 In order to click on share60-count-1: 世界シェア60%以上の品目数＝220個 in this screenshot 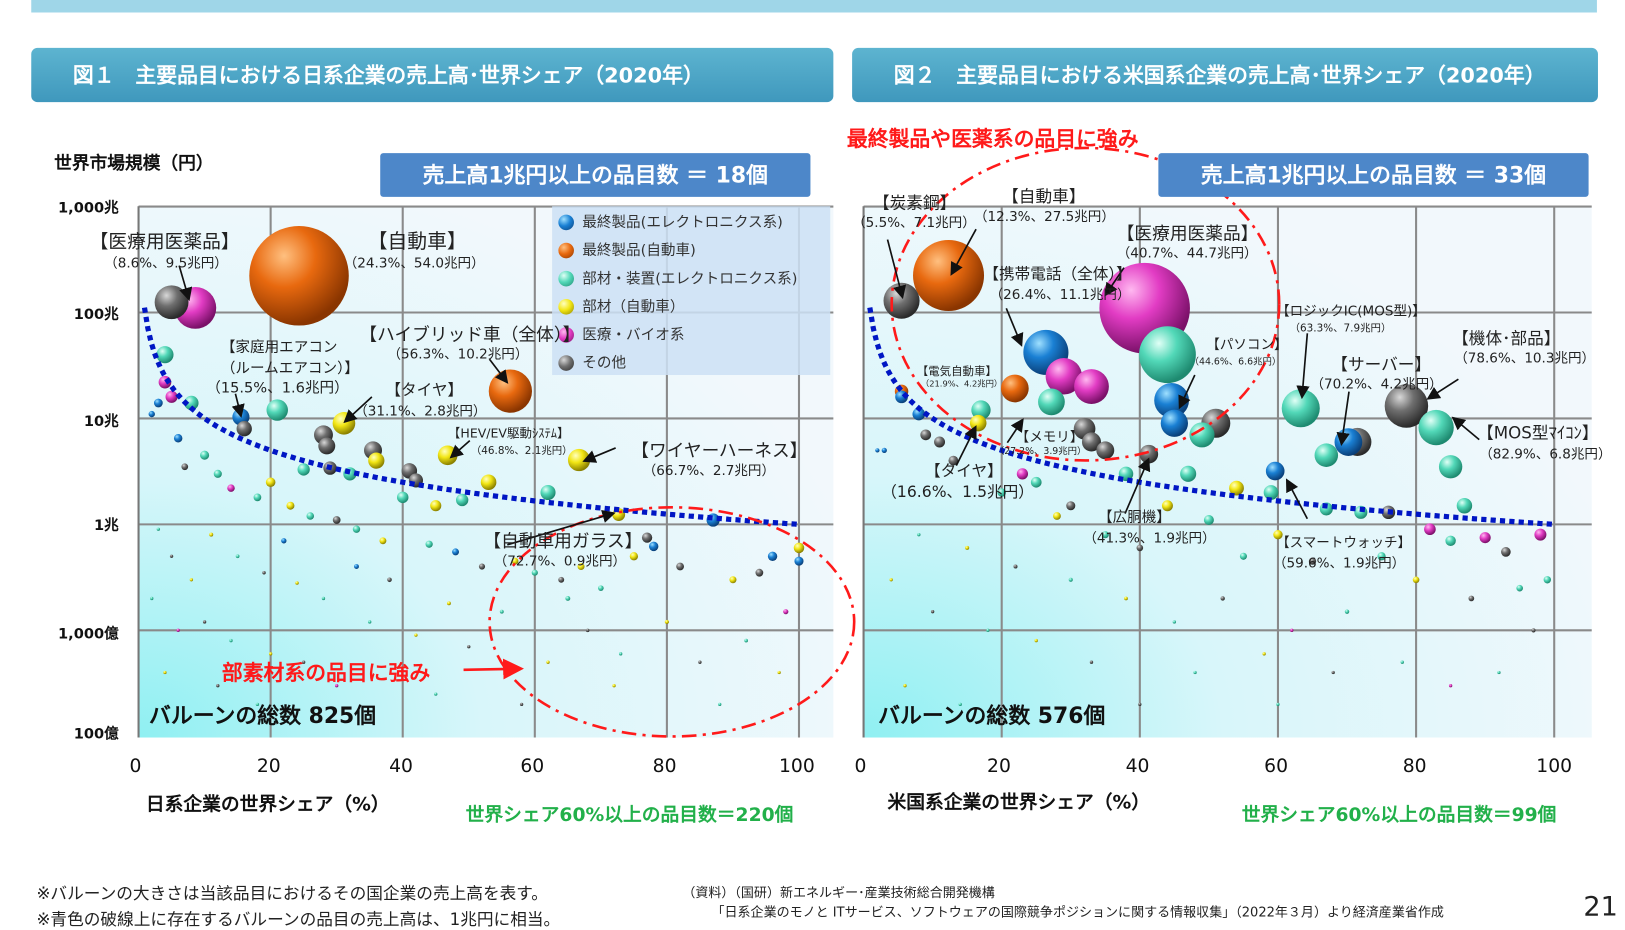, I will do `click(629, 815)`.